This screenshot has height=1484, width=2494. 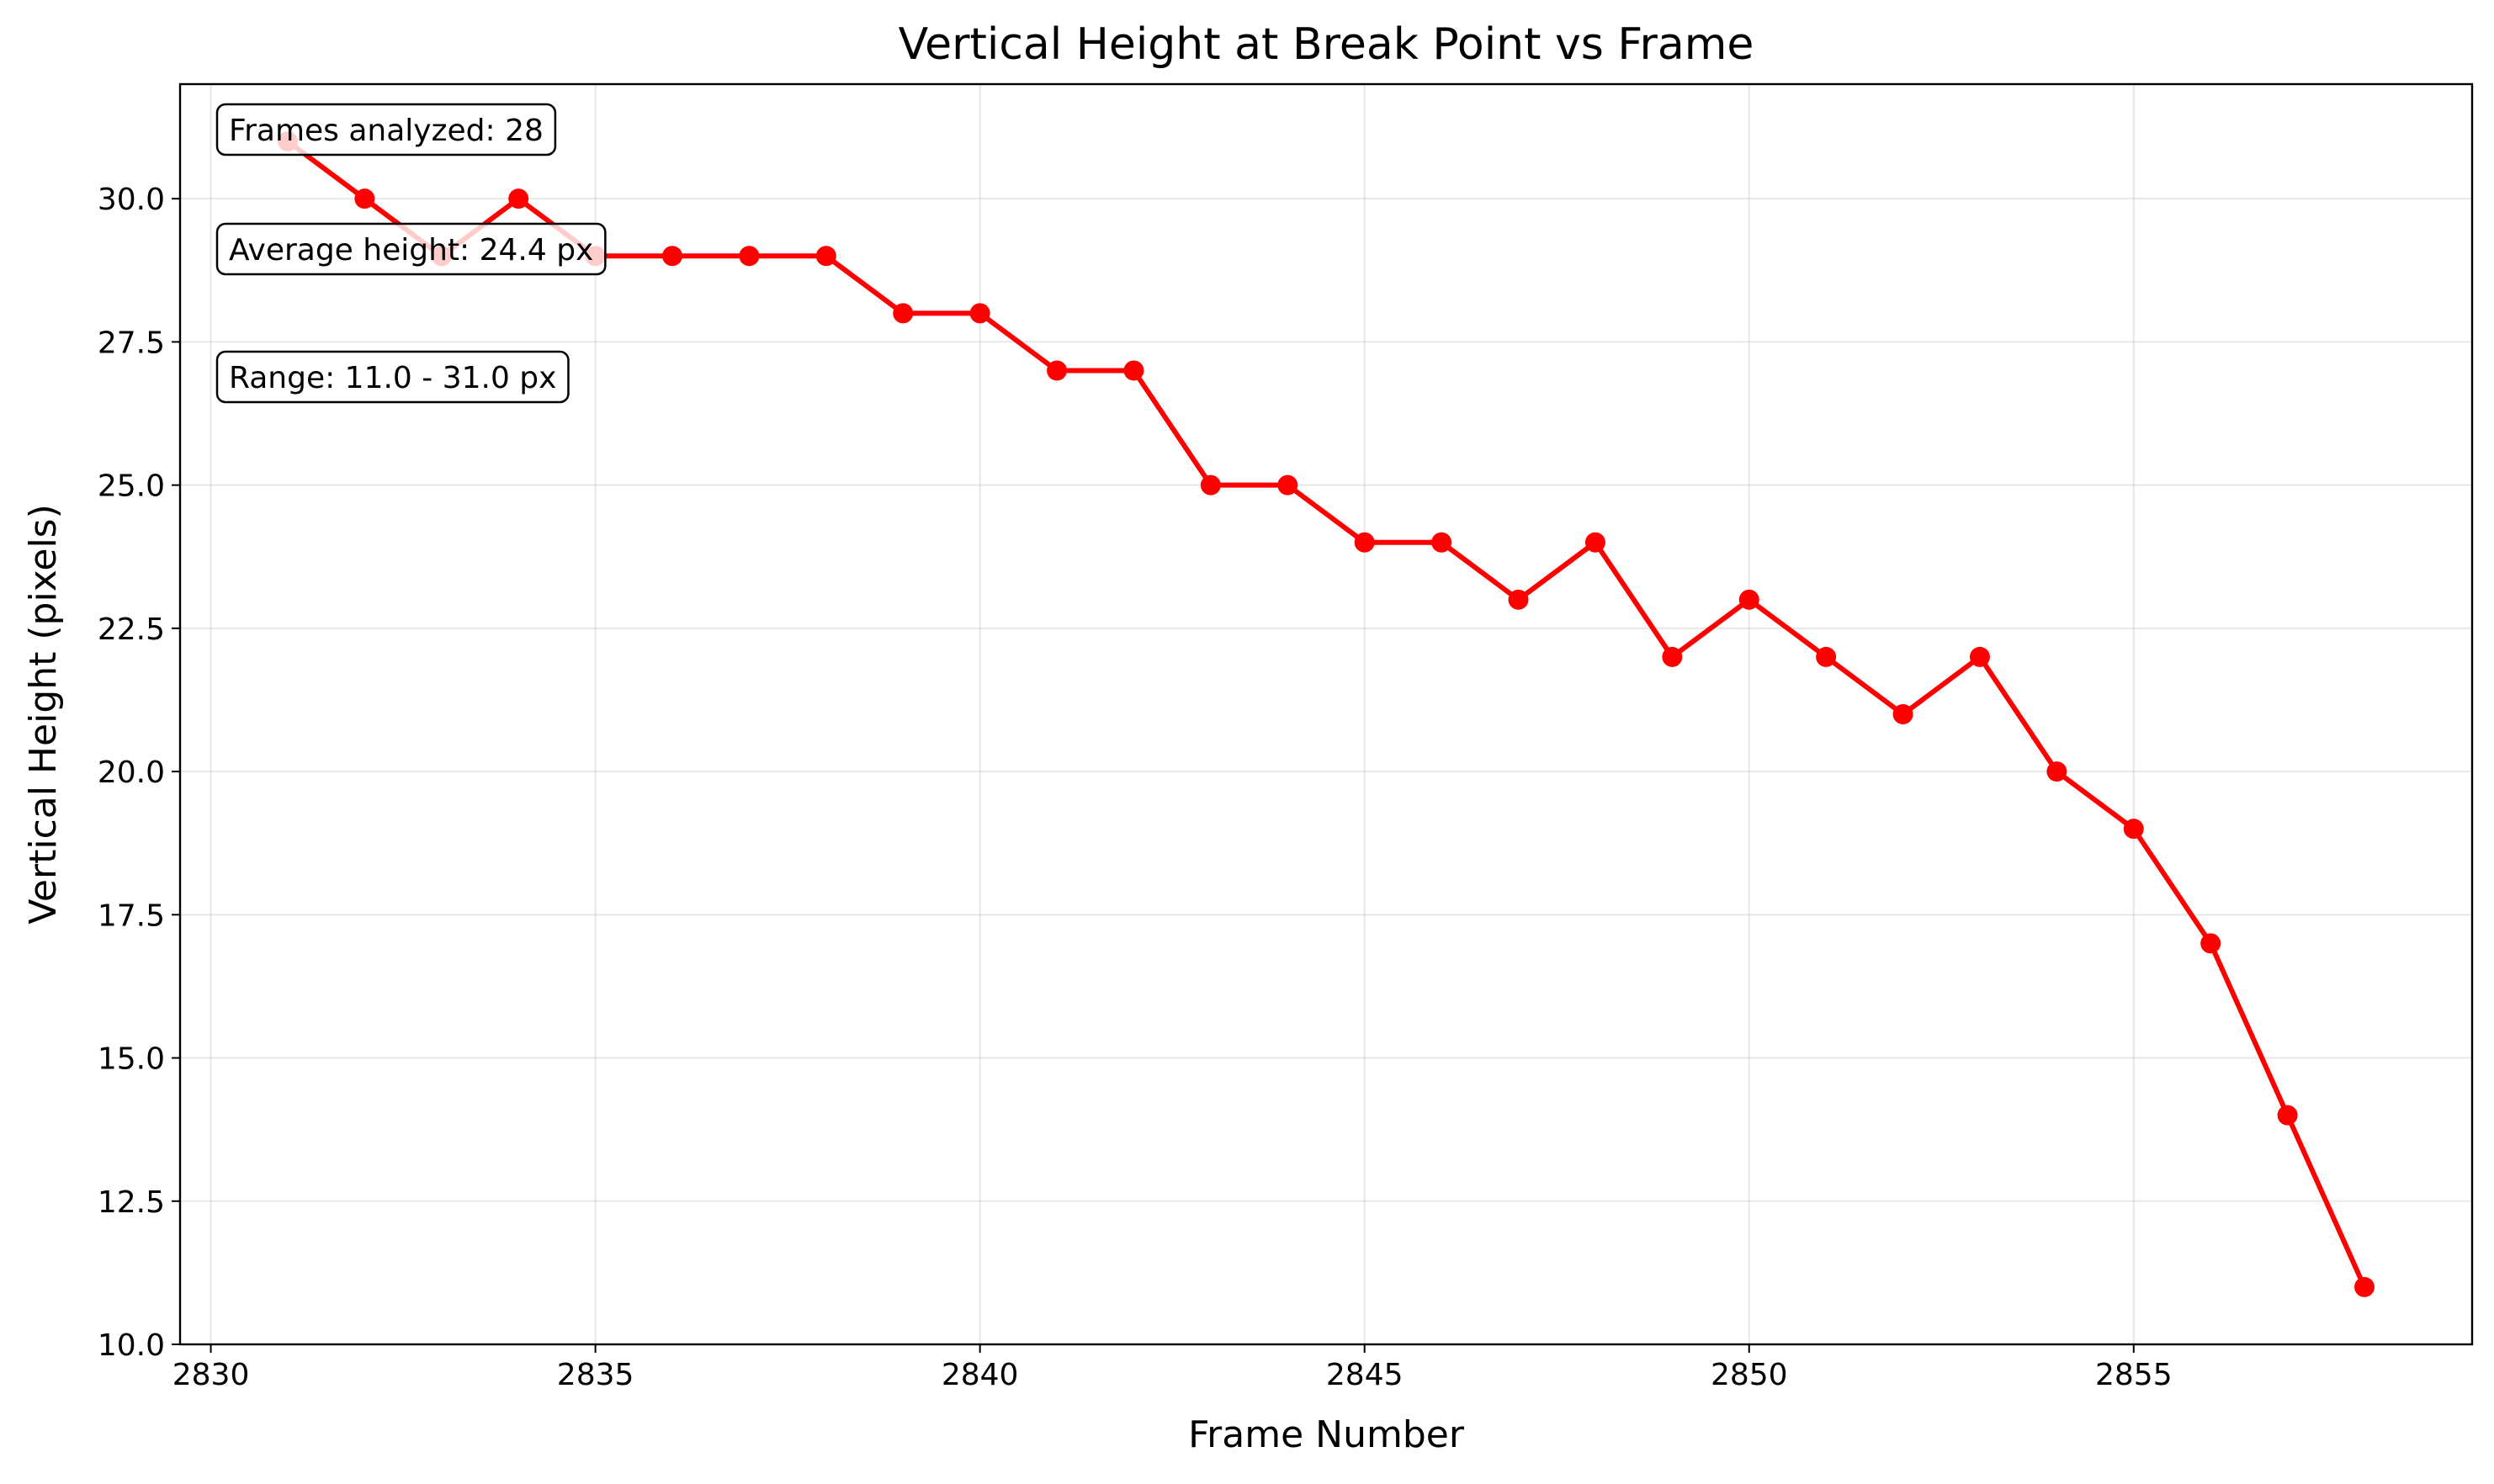 What do you see at coordinates (131, 200) in the screenshot?
I see `y-tick-label: 30.0` at bounding box center [131, 200].